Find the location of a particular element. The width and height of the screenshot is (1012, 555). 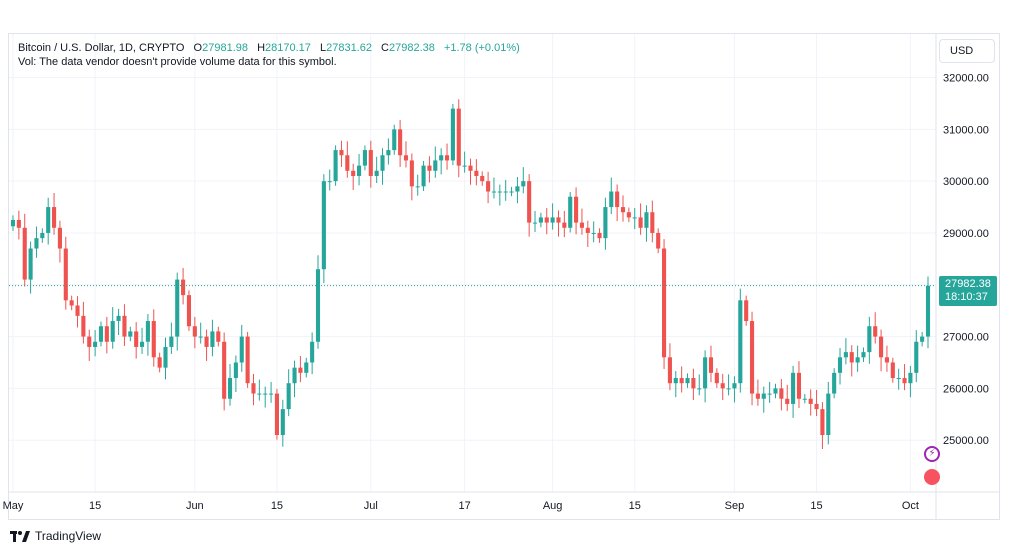

lightning-icon: ⚡ is located at coordinates (932, 454).